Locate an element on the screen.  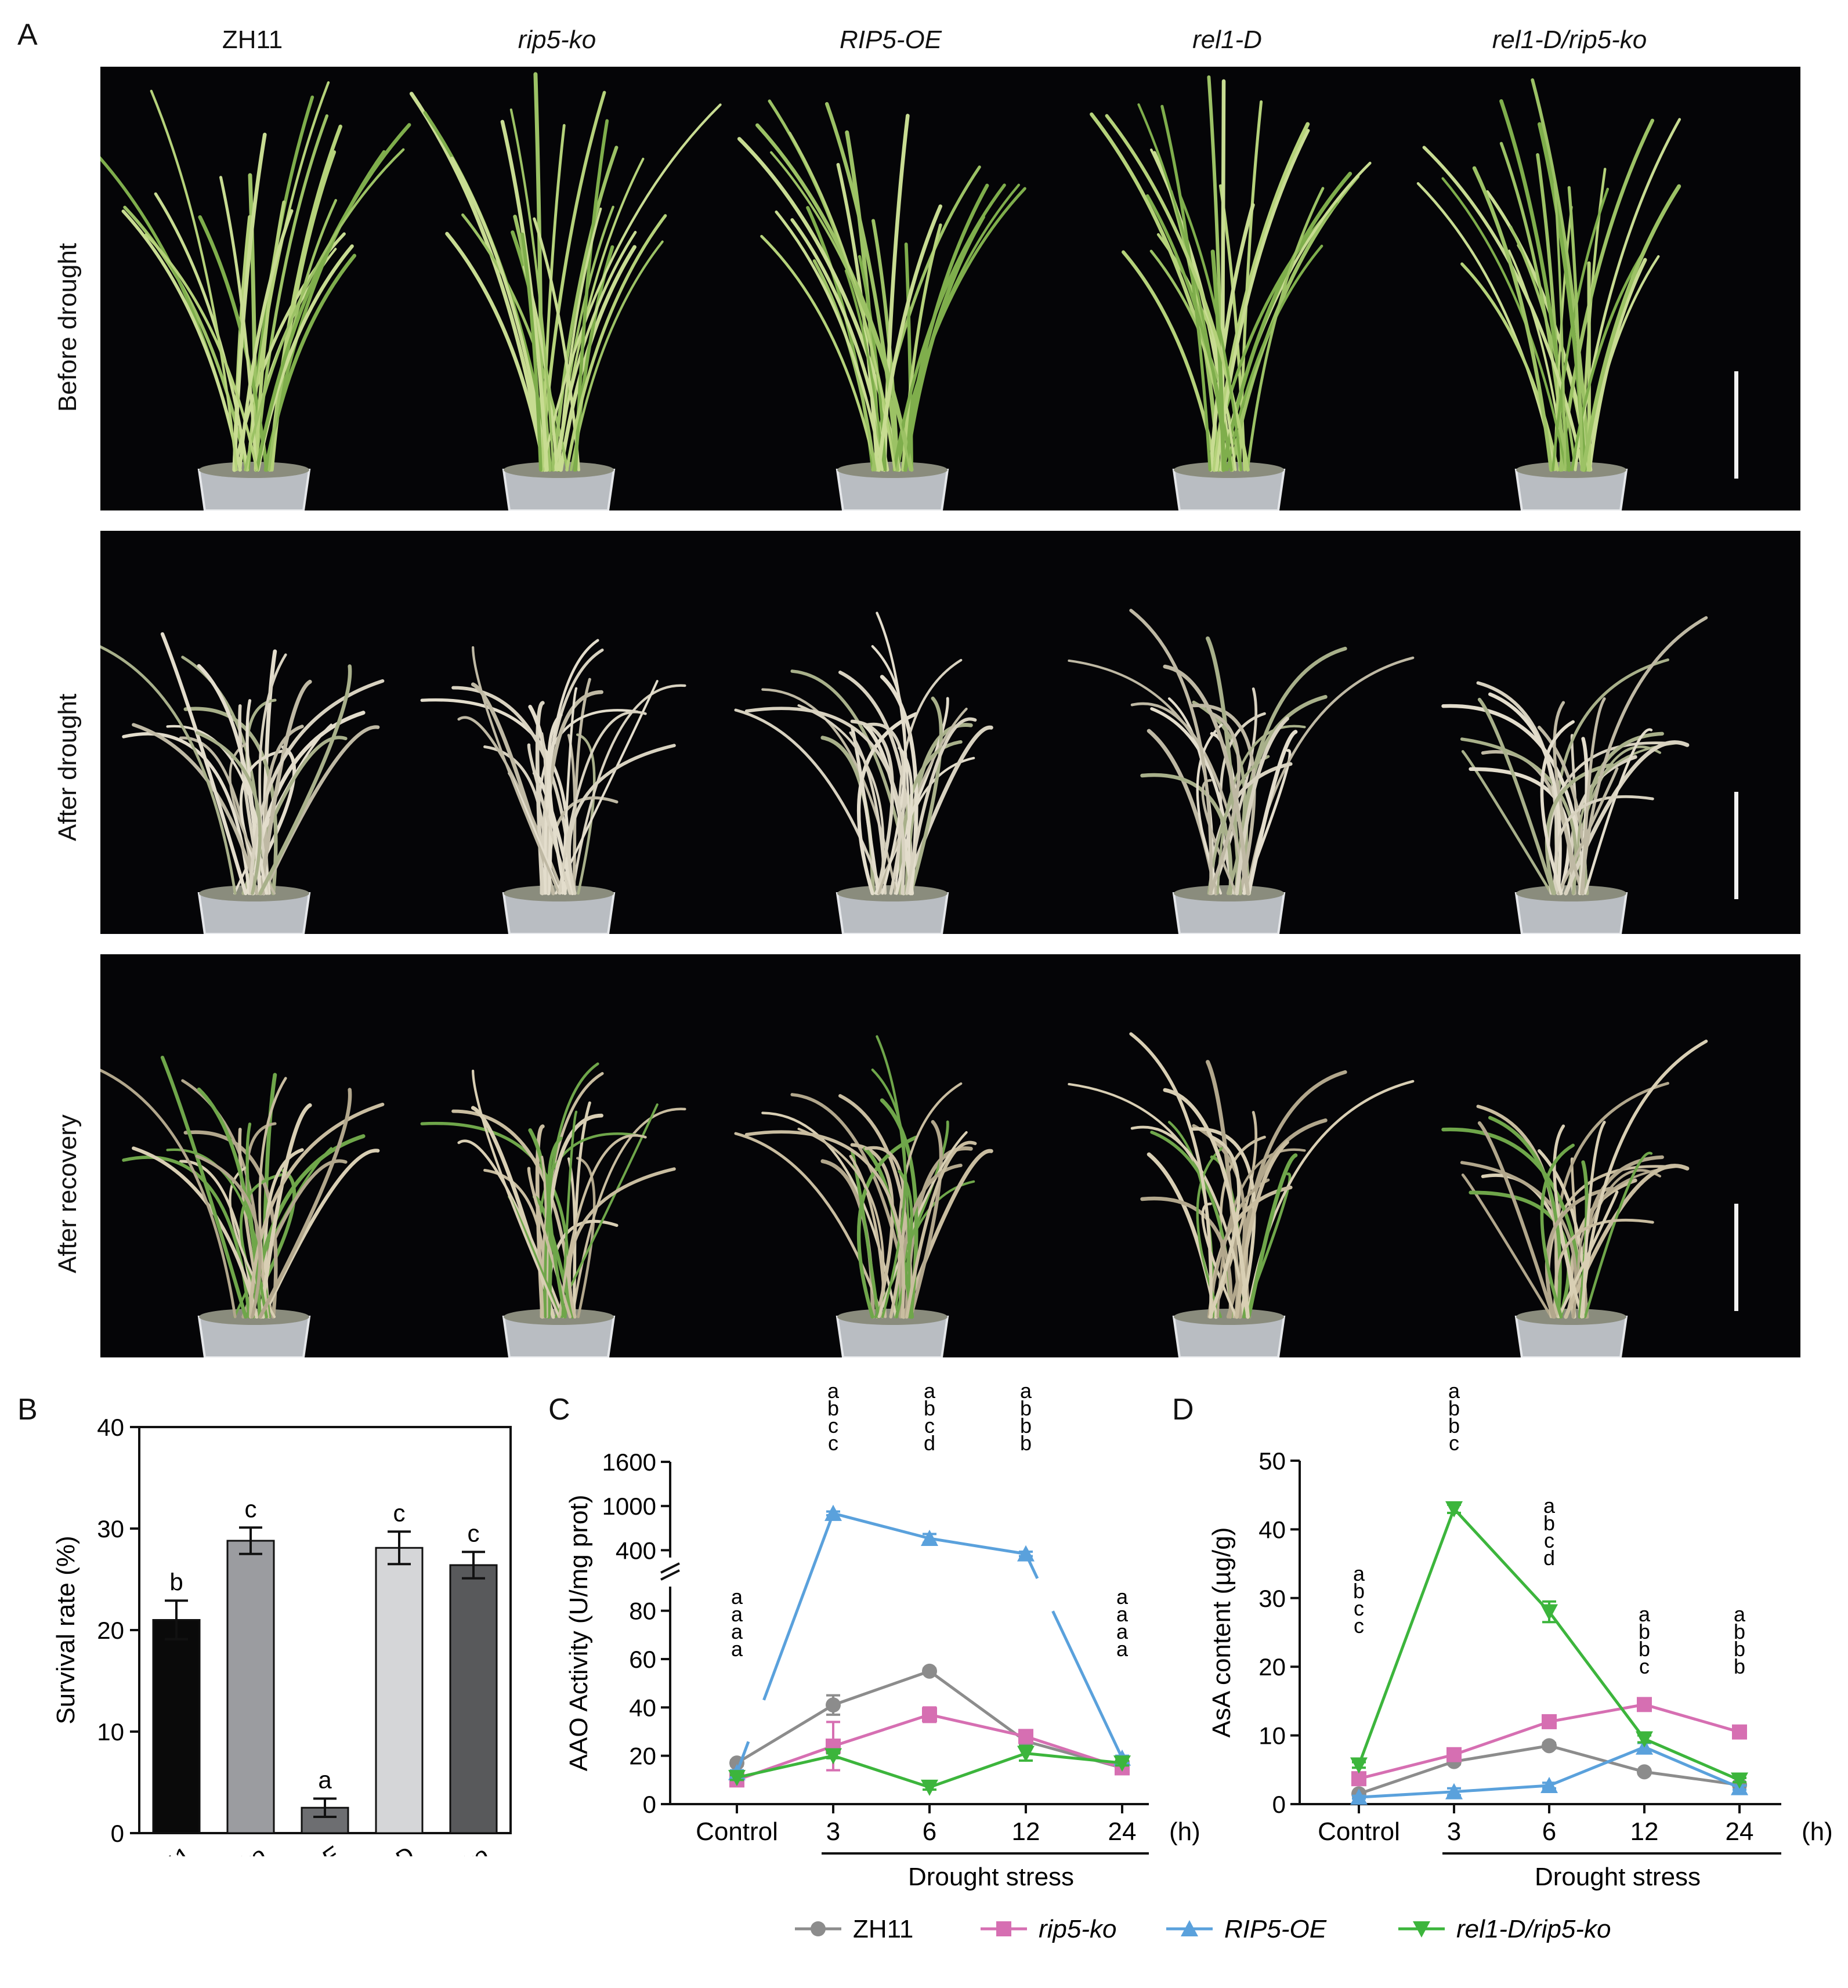
y-tick-label: 400 is located at coordinates (636, 1550).